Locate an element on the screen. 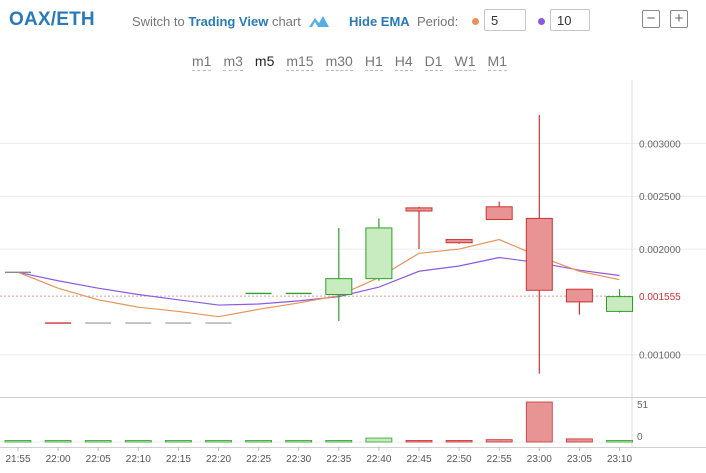 This screenshot has width=706, height=473. x-tick-label: 22:20 is located at coordinates (218, 459).